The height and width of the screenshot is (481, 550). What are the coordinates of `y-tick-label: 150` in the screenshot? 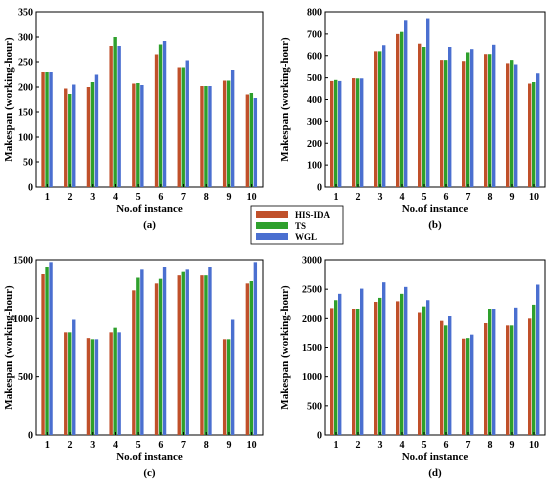 It's located at (25, 113).